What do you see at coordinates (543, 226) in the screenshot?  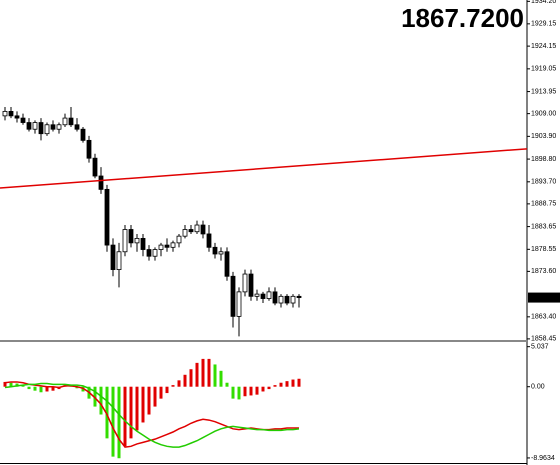 I see `y-tick-label: 1883.65` at bounding box center [543, 226].